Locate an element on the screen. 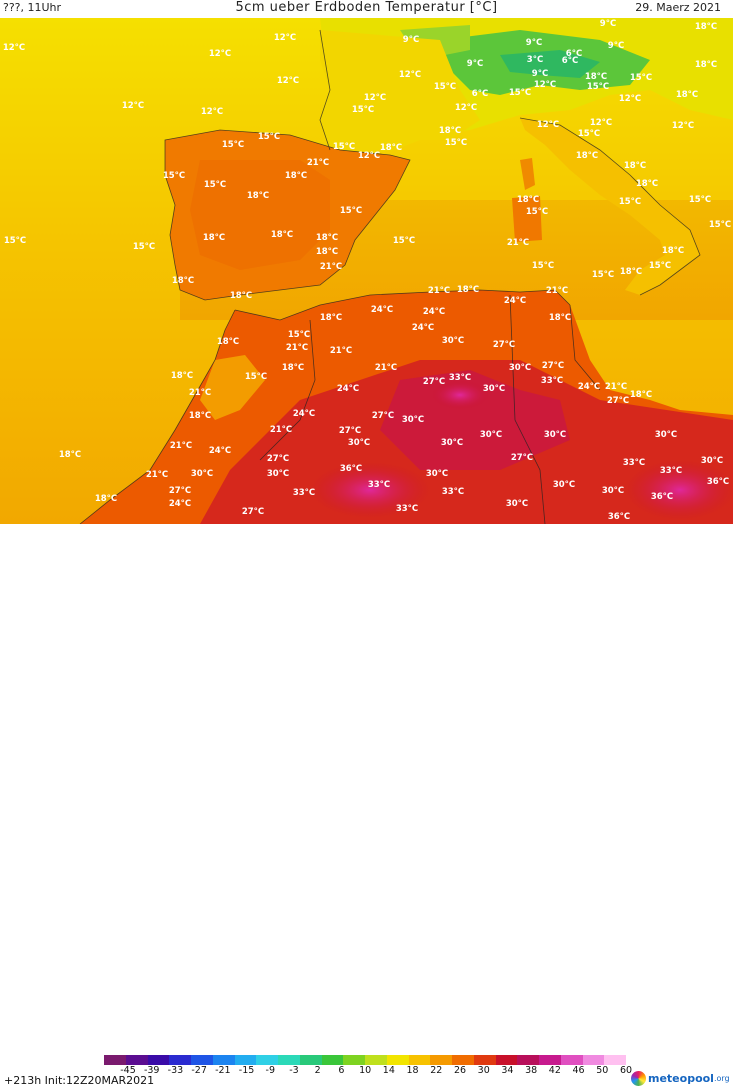 The height and width of the screenshot is (1087, 733). colorbar-tick-label: -3 is located at coordinates (294, 1070).